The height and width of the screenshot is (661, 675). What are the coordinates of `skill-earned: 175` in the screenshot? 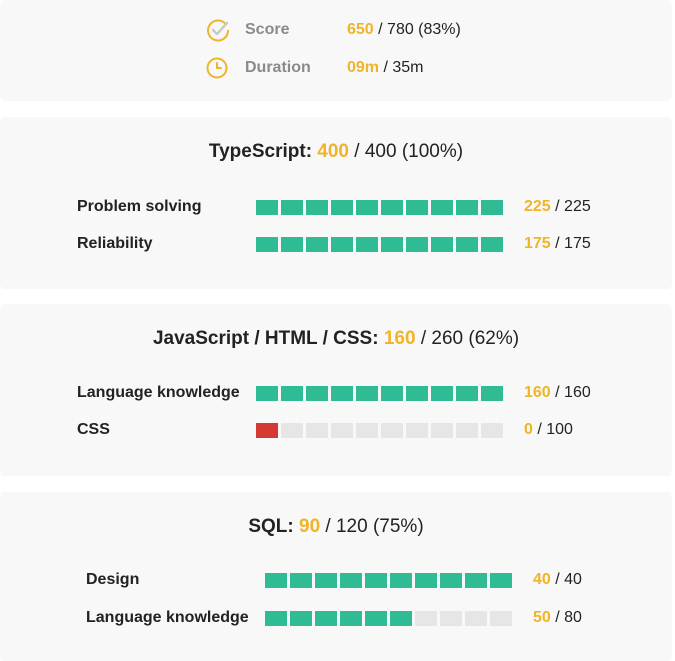 It's located at (537, 243).